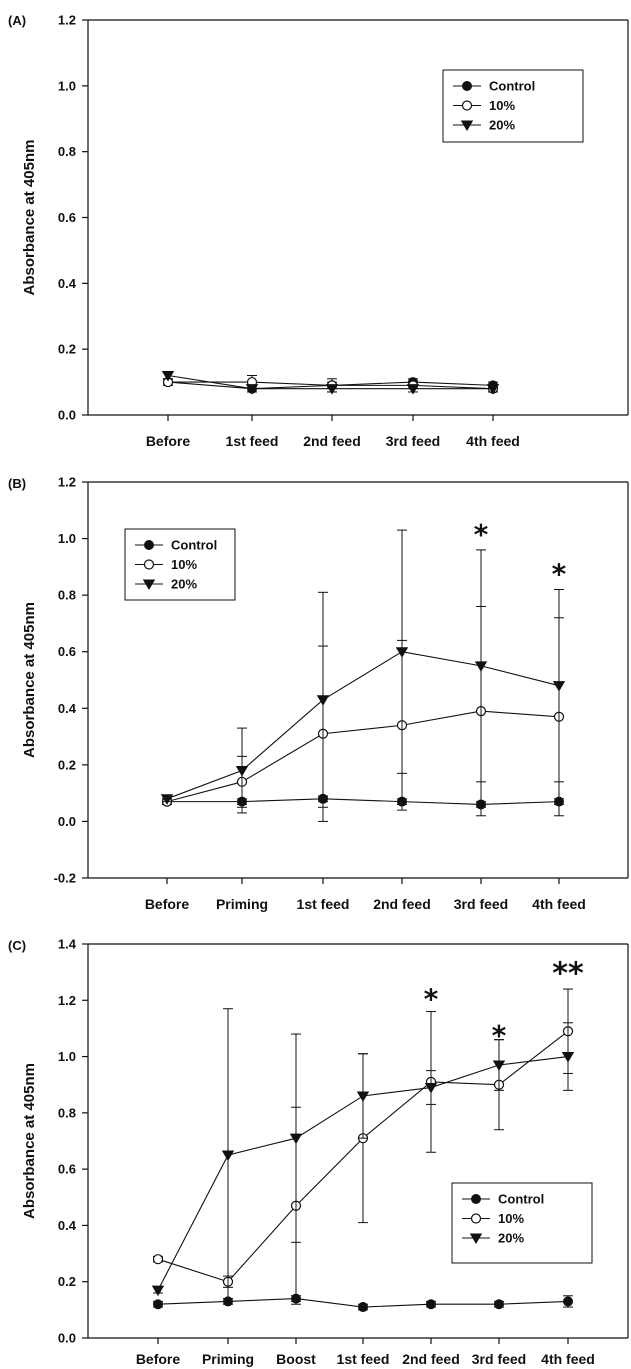 Image resolution: width=631 pixels, height=1369 pixels. I want to click on panel-label: (C), so click(17, 945).